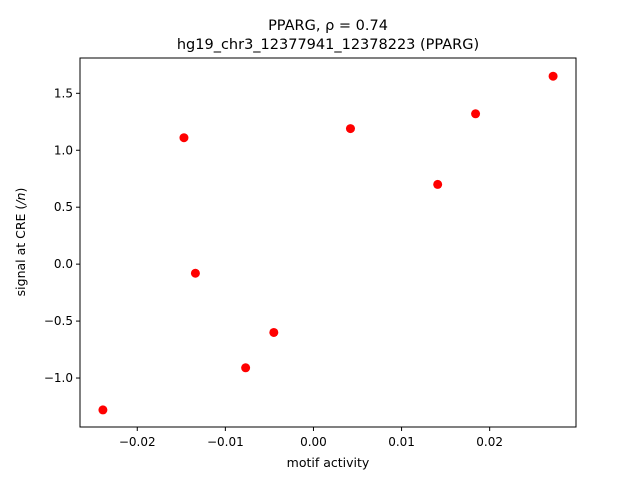 The height and width of the screenshot is (480, 640). Describe the element at coordinates (401, 442) in the screenshot. I see `x-tick-label: 0.01` at that location.